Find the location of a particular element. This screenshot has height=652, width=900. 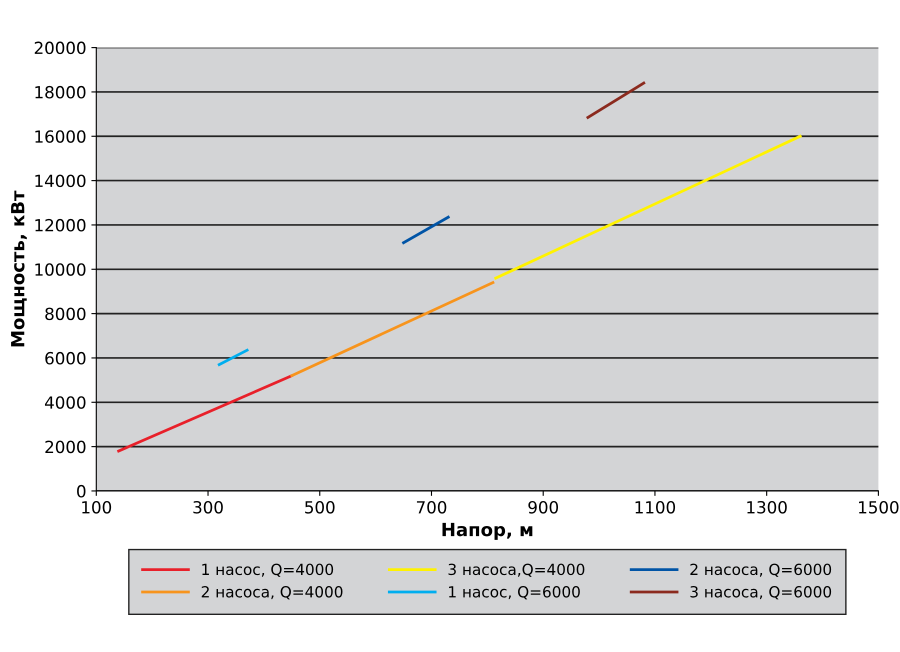

y-tick-label: 4000 is located at coordinates (65, 402).